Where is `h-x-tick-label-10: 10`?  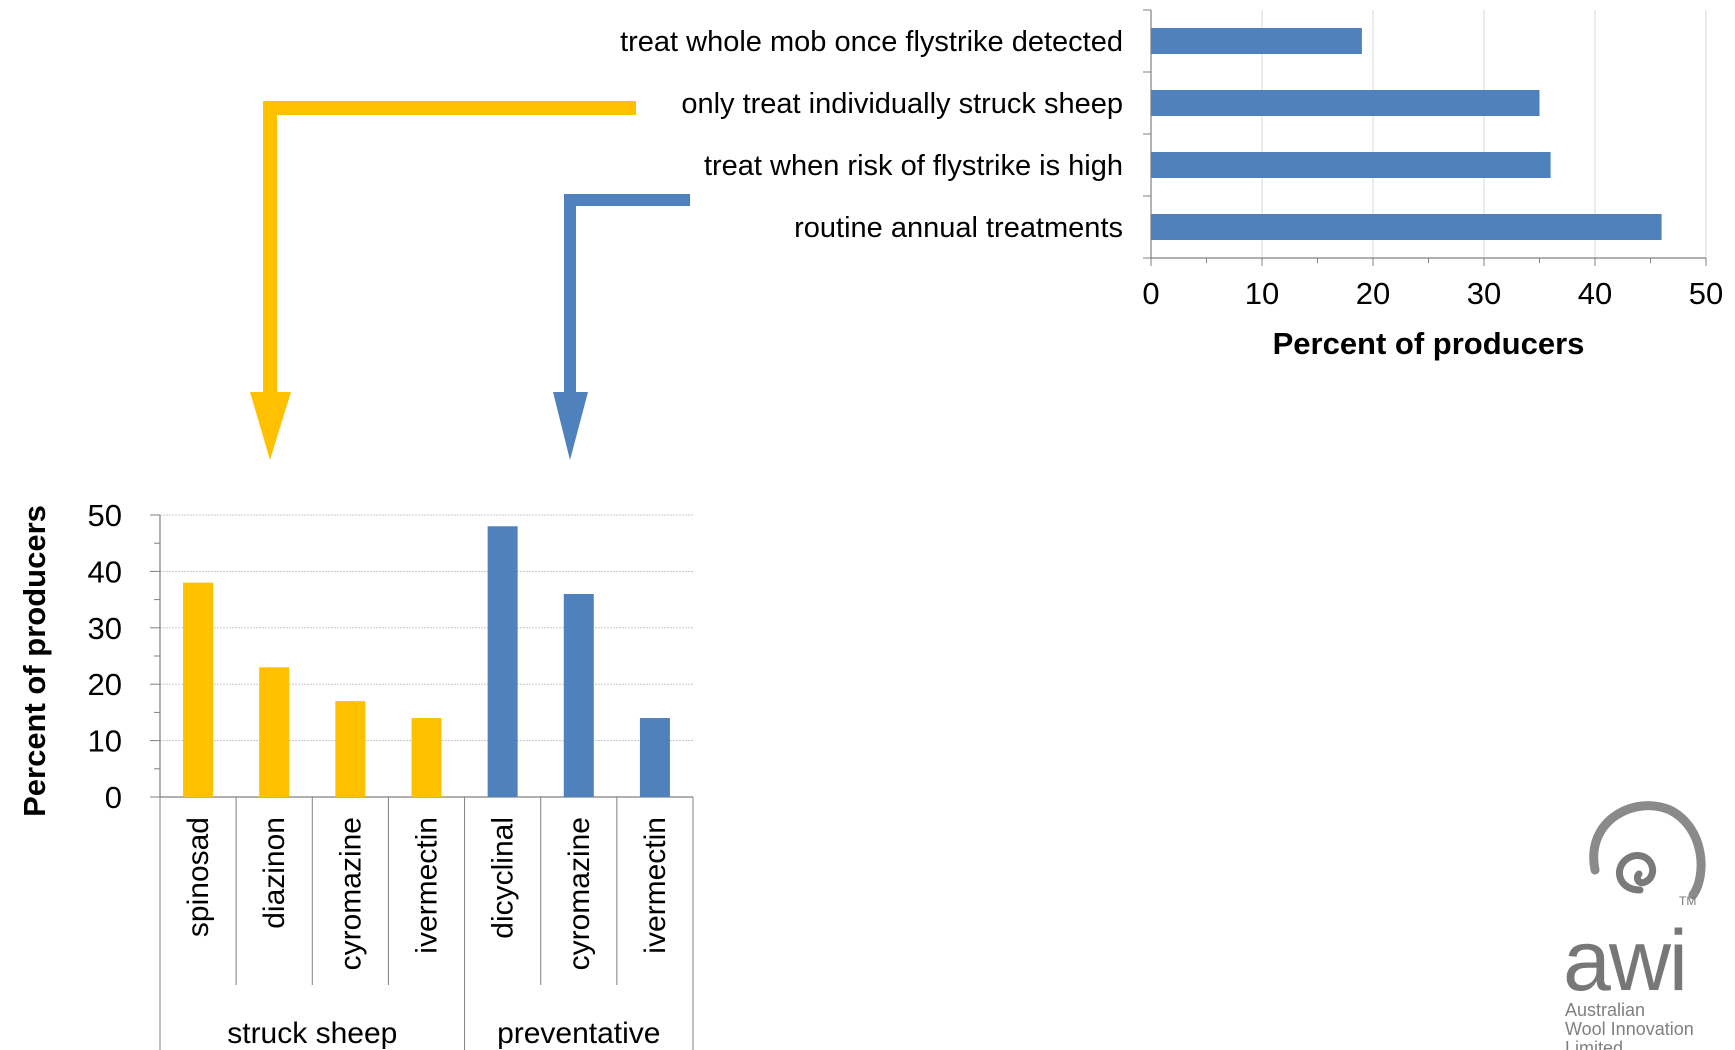
h-x-tick-label-10: 10 is located at coordinates (1262, 293).